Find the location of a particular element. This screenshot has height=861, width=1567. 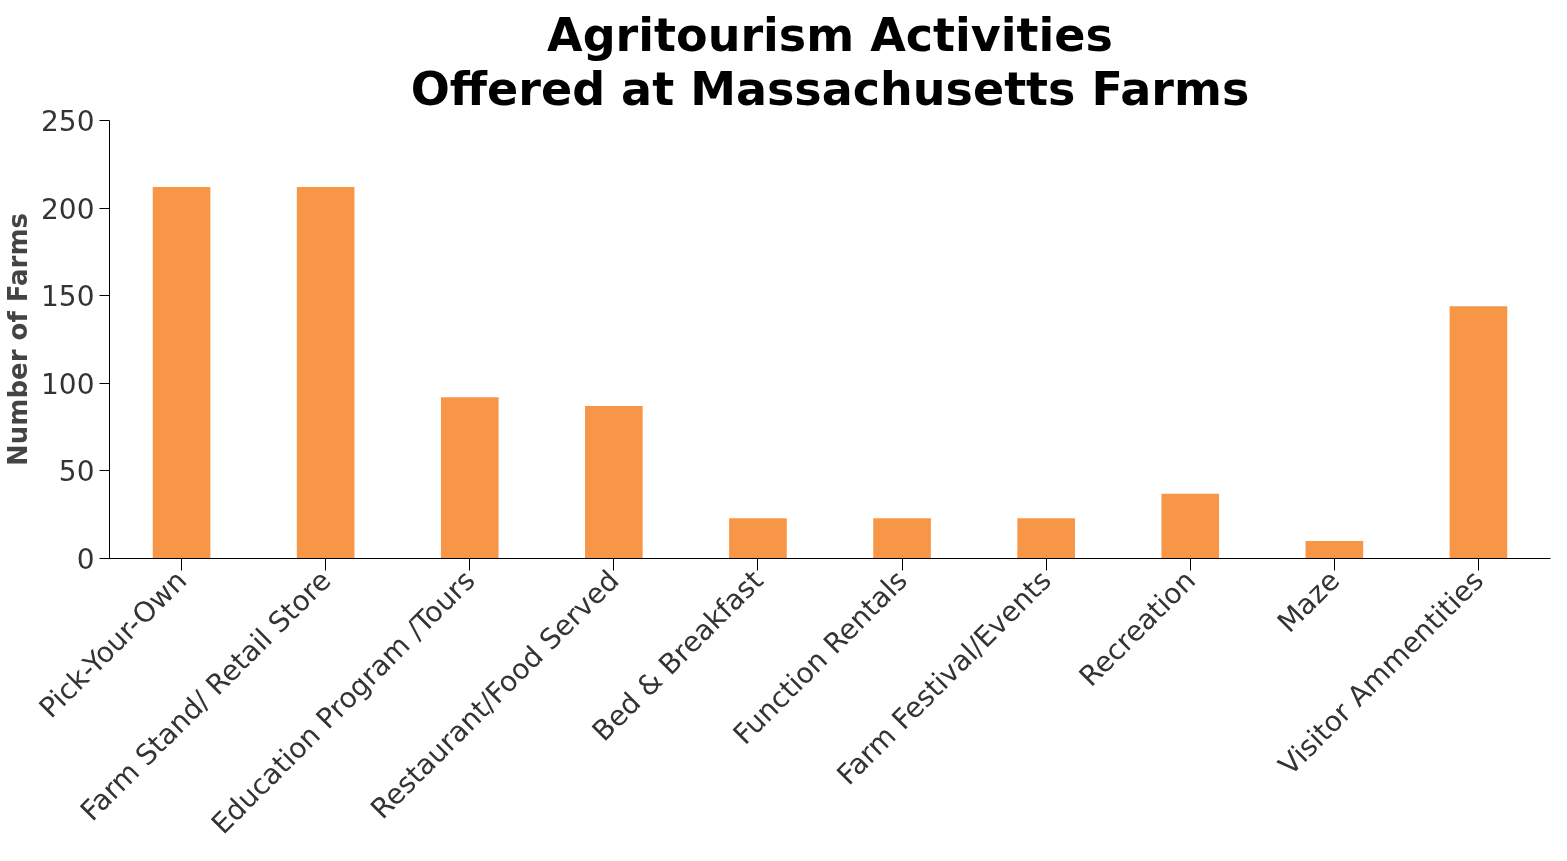

y-tick-label: 50 is located at coordinates (76, 472).